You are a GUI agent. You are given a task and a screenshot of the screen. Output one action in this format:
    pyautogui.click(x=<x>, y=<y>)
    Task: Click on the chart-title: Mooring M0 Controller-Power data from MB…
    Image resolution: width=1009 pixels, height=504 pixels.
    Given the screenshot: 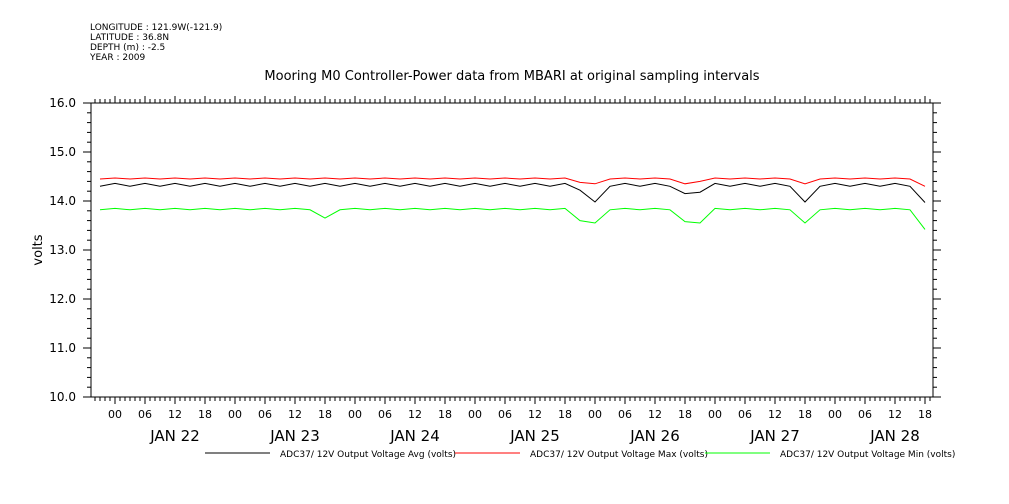 What is the action you would take?
    pyautogui.click(x=511, y=76)
    